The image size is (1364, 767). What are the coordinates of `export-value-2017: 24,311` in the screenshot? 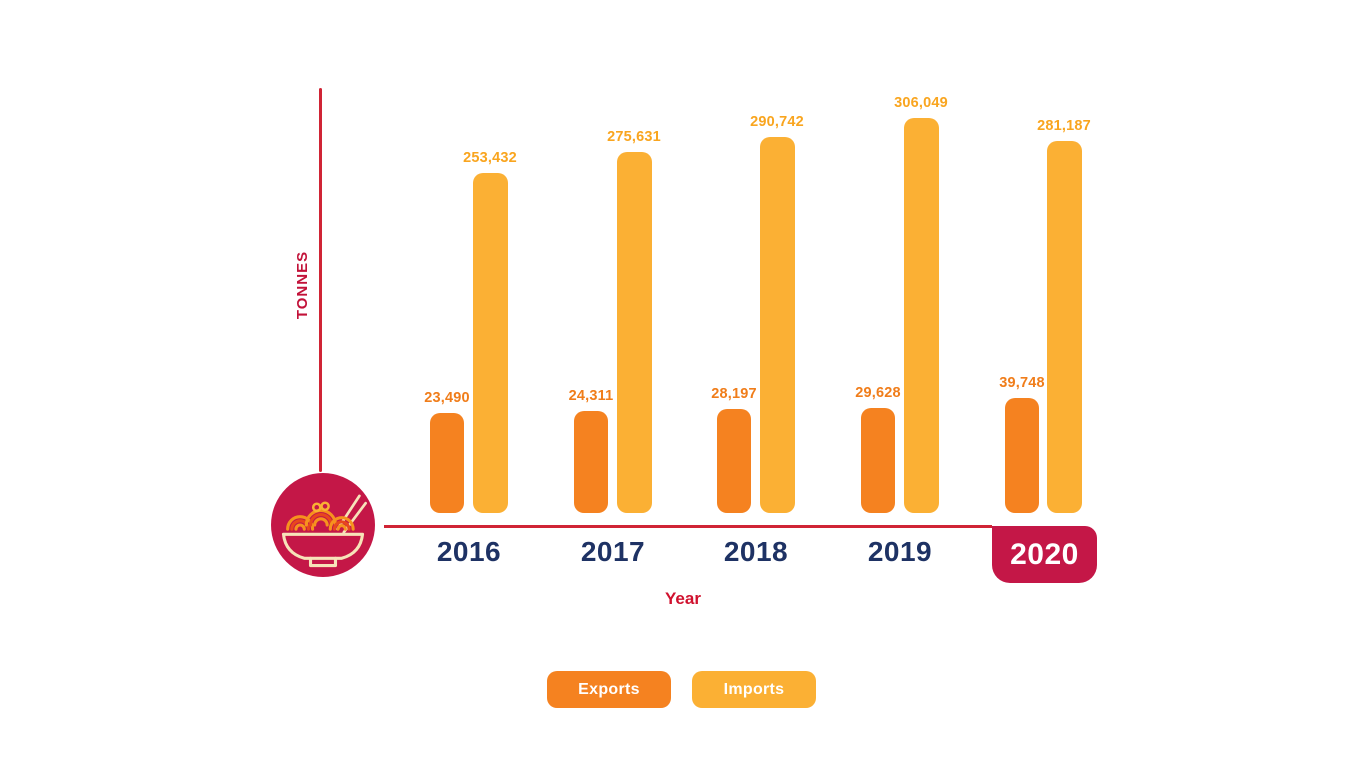 It's located at (591, 396).